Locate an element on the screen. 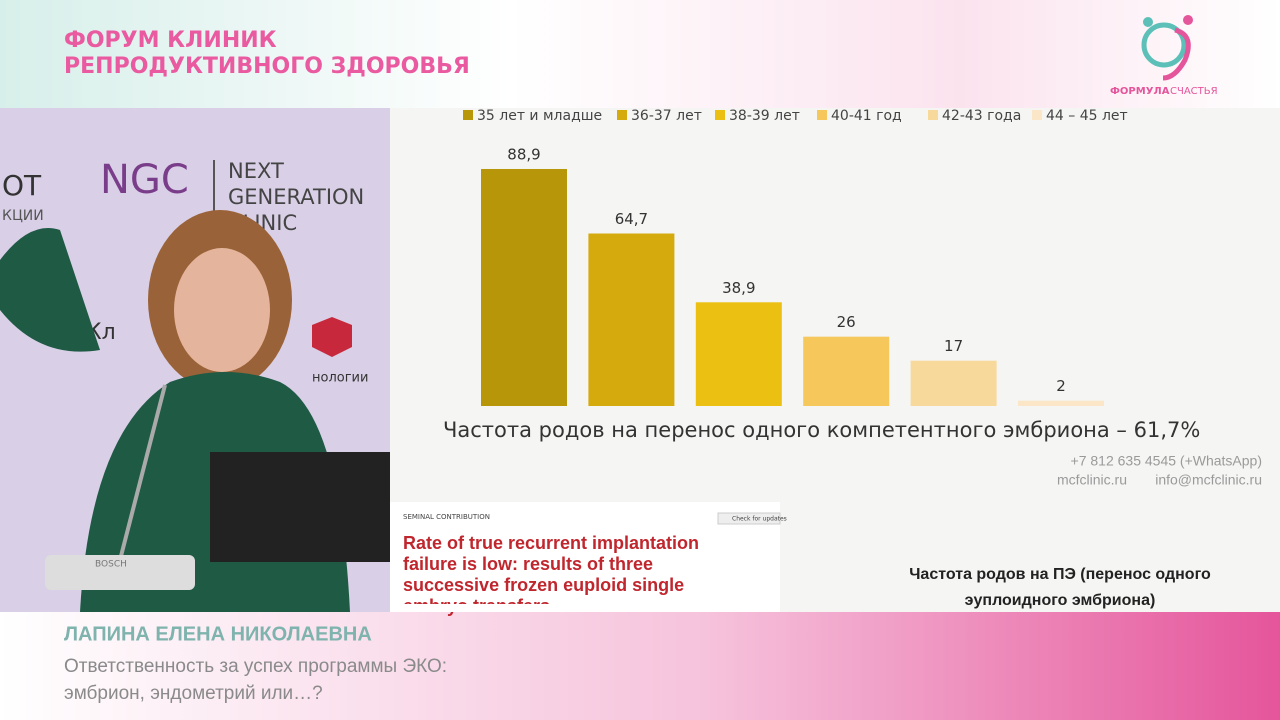 This screenshot has height=720, width=1280. talk-topic: Ответственность за успех программы ЭКО: is located at coordinates (255, 666).